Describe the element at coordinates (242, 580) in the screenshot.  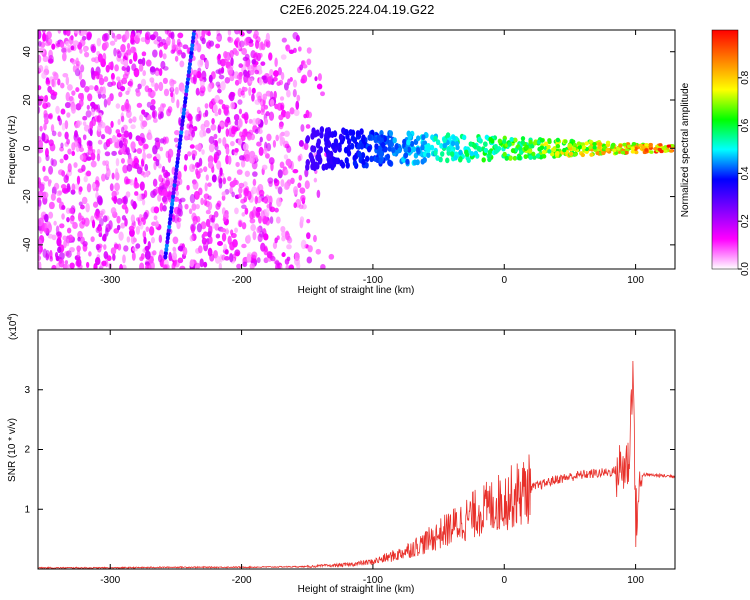
I see `x-tick-label: -200` at that location.